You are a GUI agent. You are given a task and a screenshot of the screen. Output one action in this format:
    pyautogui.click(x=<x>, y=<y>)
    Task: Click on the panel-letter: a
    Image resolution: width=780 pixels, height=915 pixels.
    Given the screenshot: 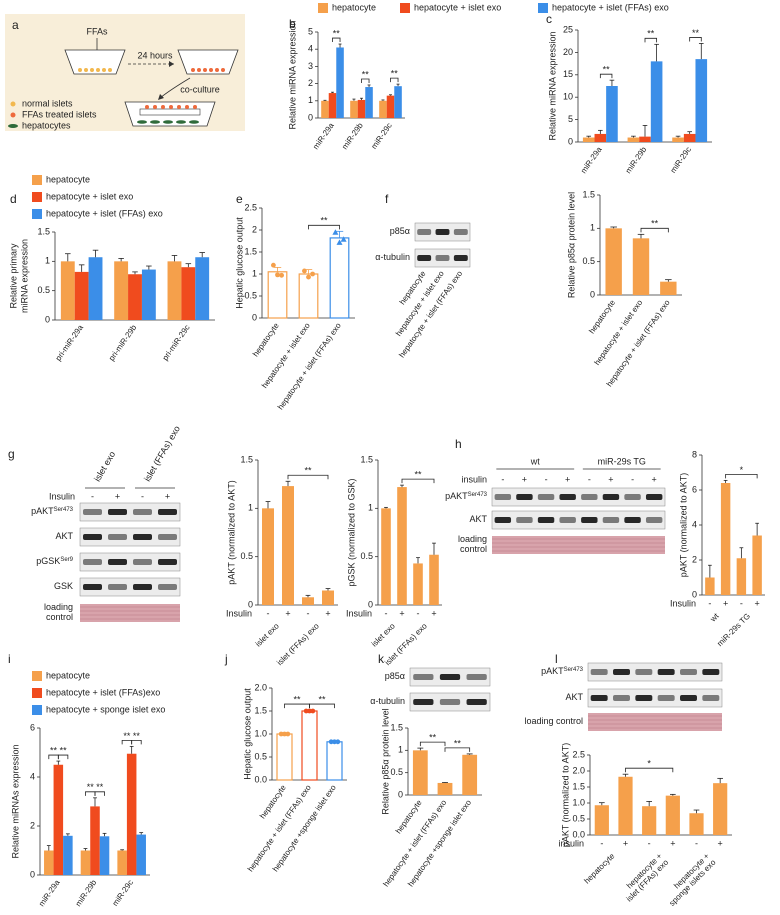 What is the action you would take?
    pyautogui.click(x=15, y=25)
    